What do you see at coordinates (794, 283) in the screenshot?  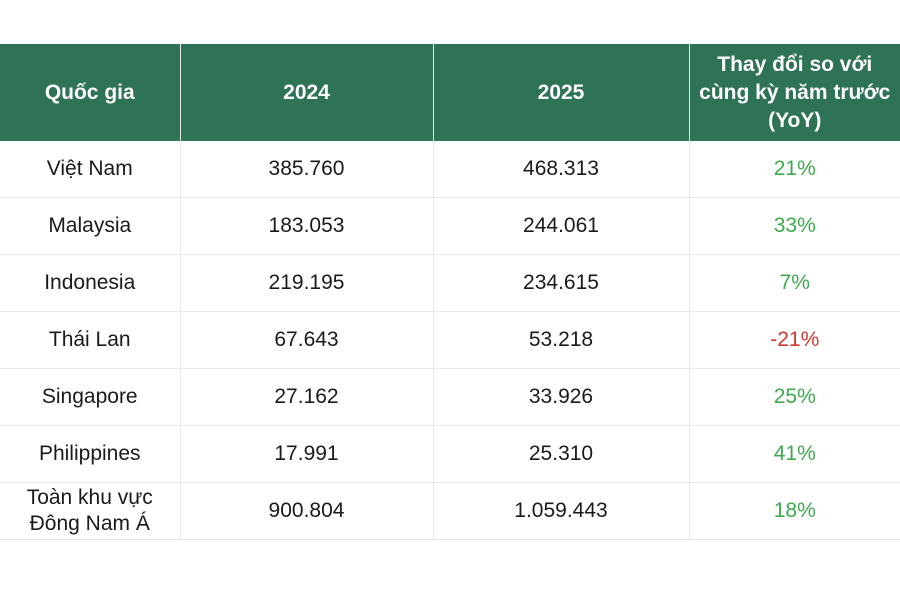 I see `cell-yoy: 7%` at bounding box center [794, 283].